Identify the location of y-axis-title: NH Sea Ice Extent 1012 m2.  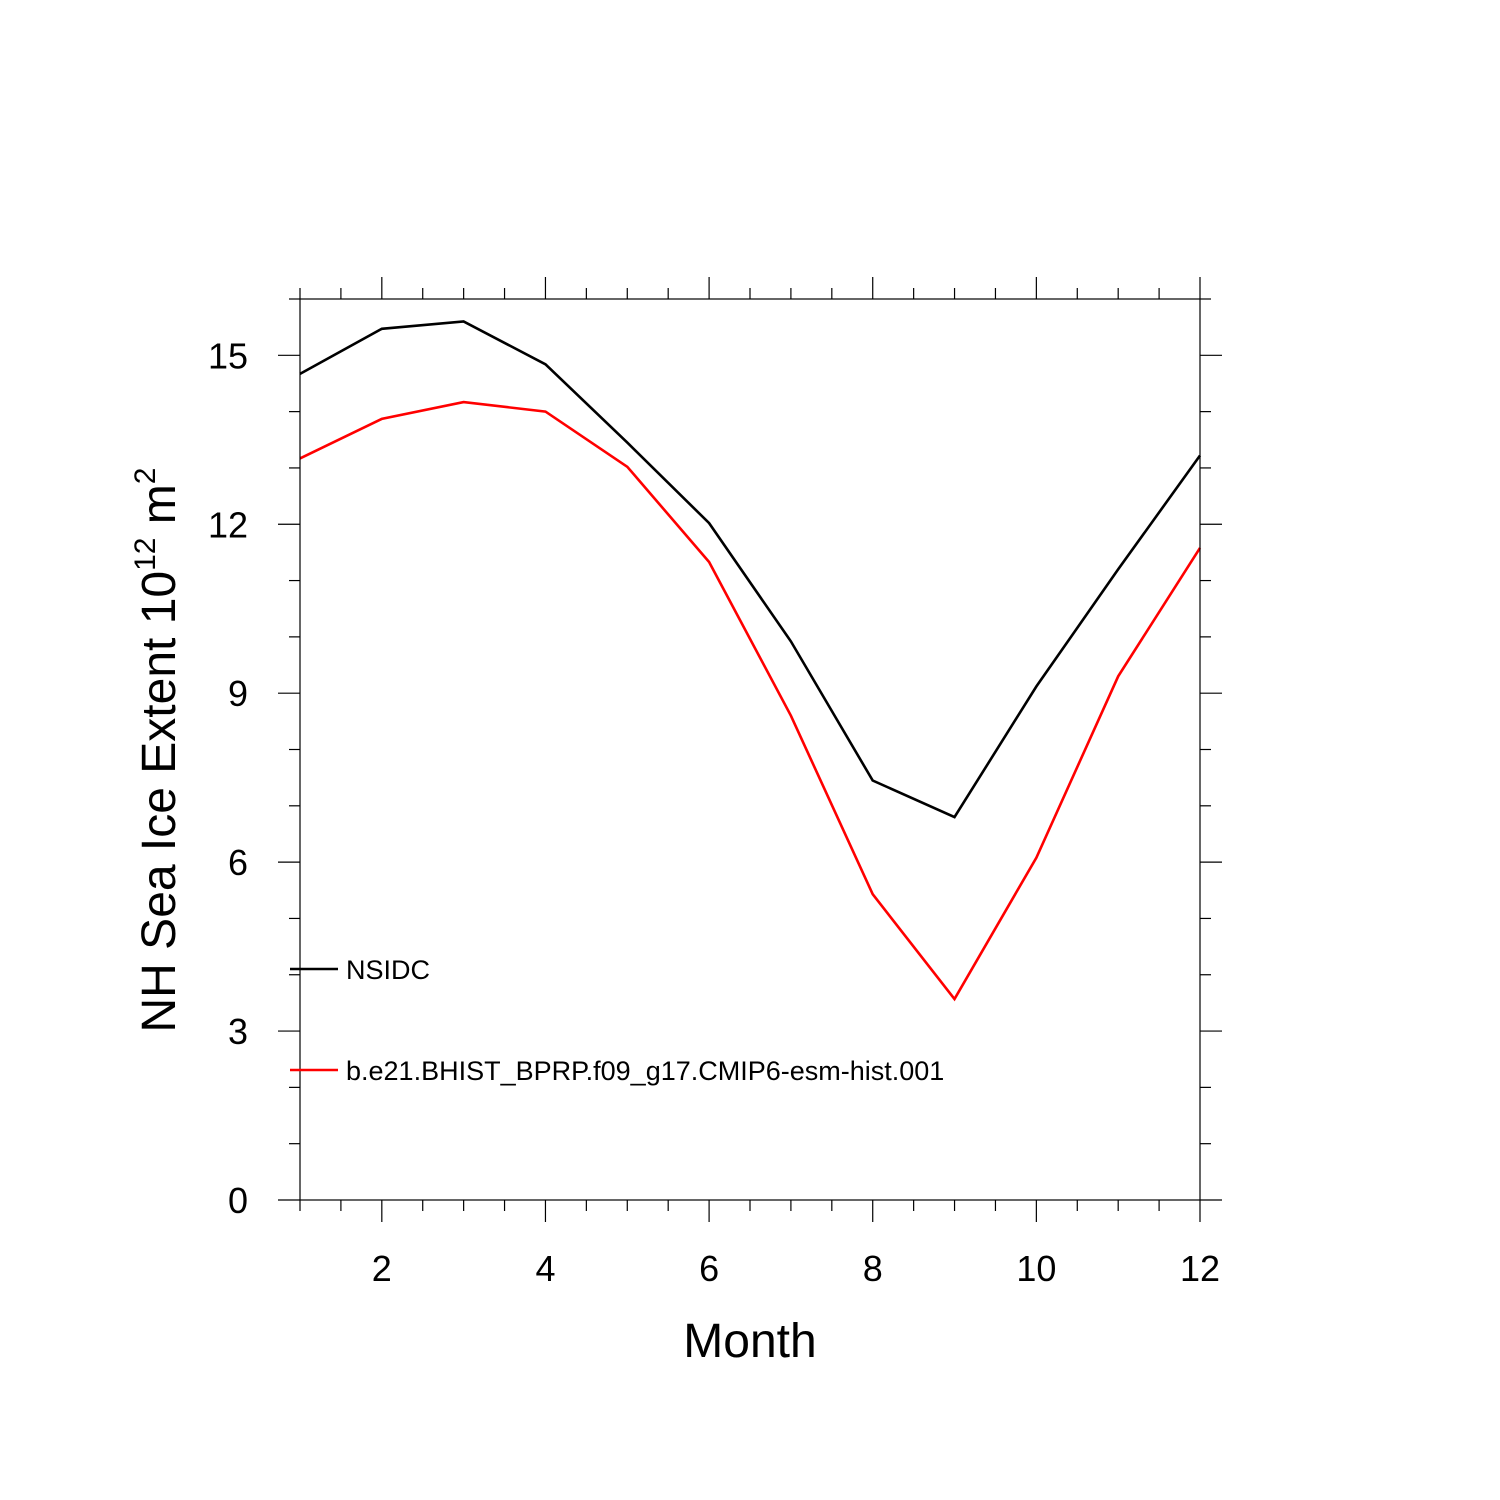
(157, 750).